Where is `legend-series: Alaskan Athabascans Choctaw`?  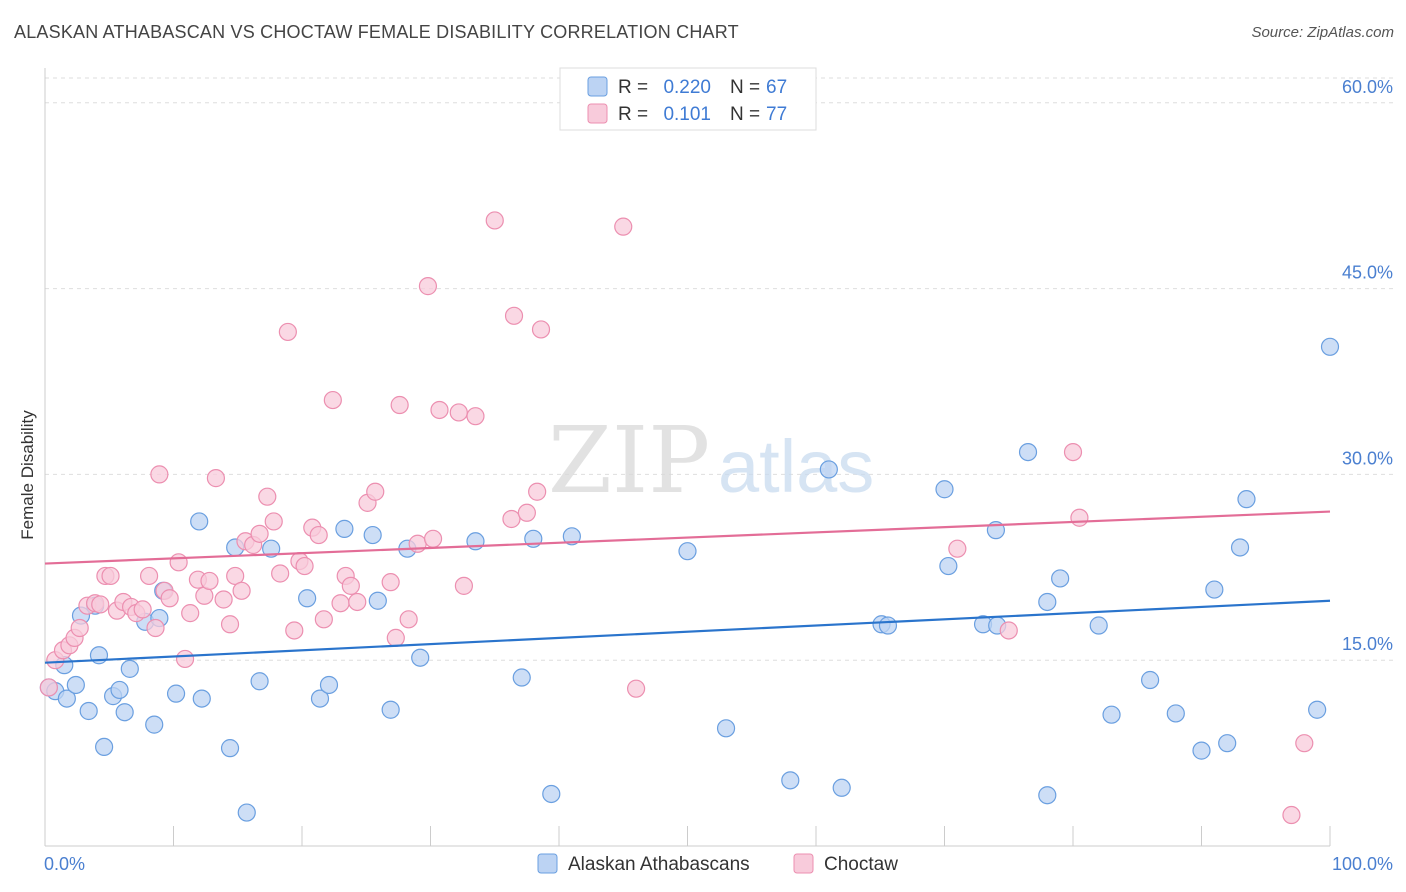
legend-series: Alaskan Athabascans Choctaw is located at coordinates (717, 864).